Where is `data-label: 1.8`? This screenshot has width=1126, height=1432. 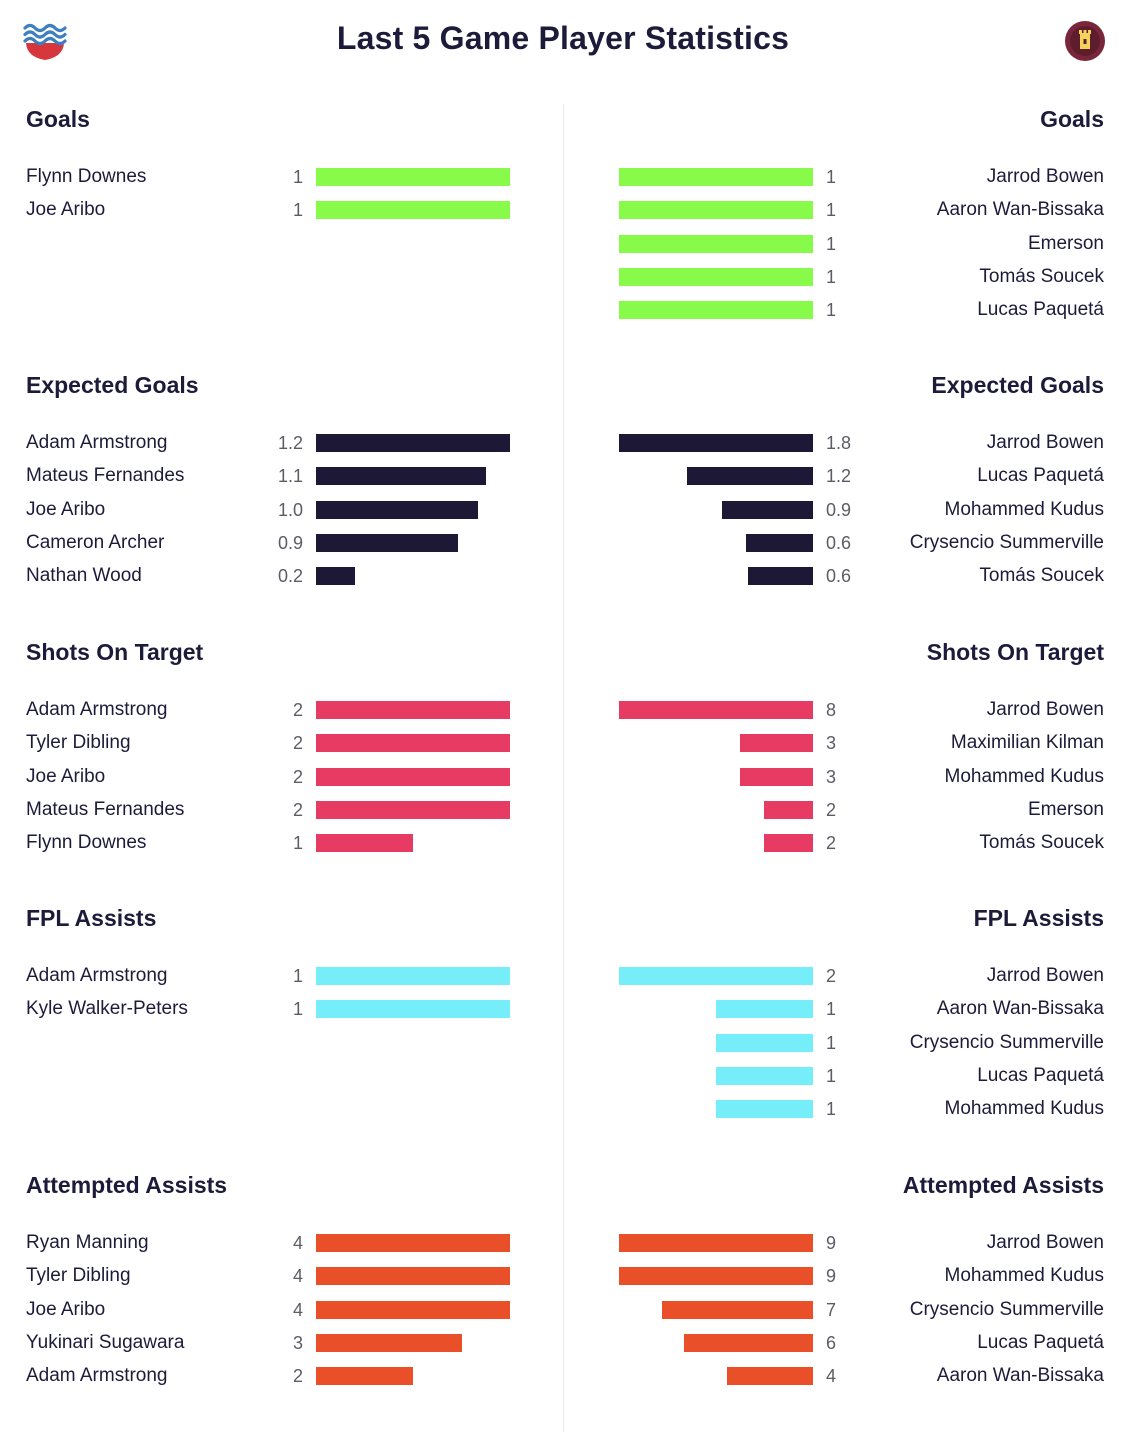 data-label: 1.8 is located at coordinates (839, 443).